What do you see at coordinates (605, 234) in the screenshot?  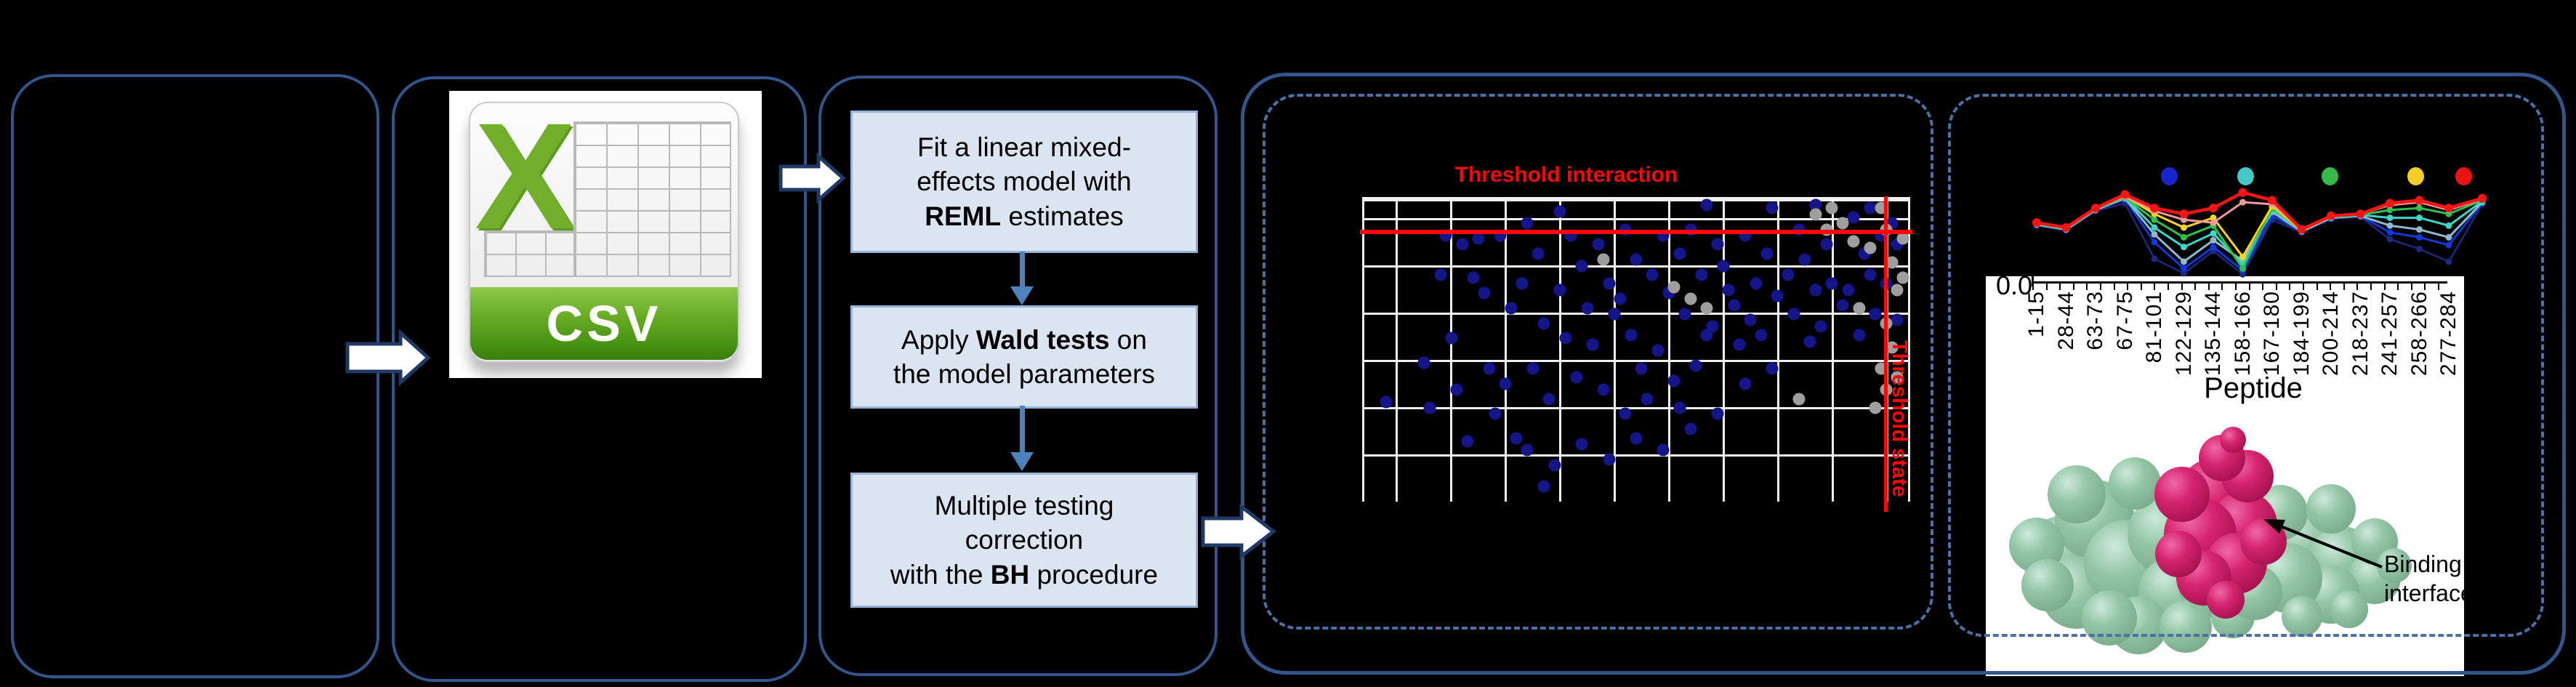 I see `csv-image-background: X CSV` at bounding box center [605, 234].